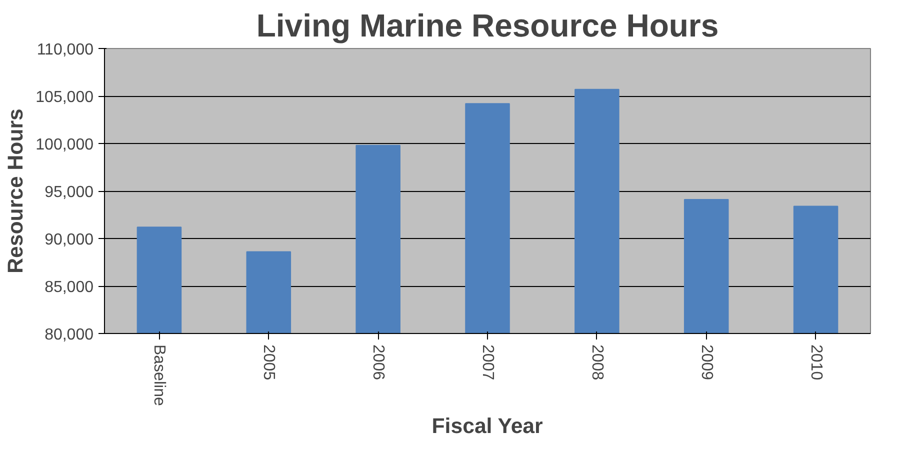 The height and width of the screenshot is (450, 922). I want to click on y-tick-label: 100,000, so click(65, 145).